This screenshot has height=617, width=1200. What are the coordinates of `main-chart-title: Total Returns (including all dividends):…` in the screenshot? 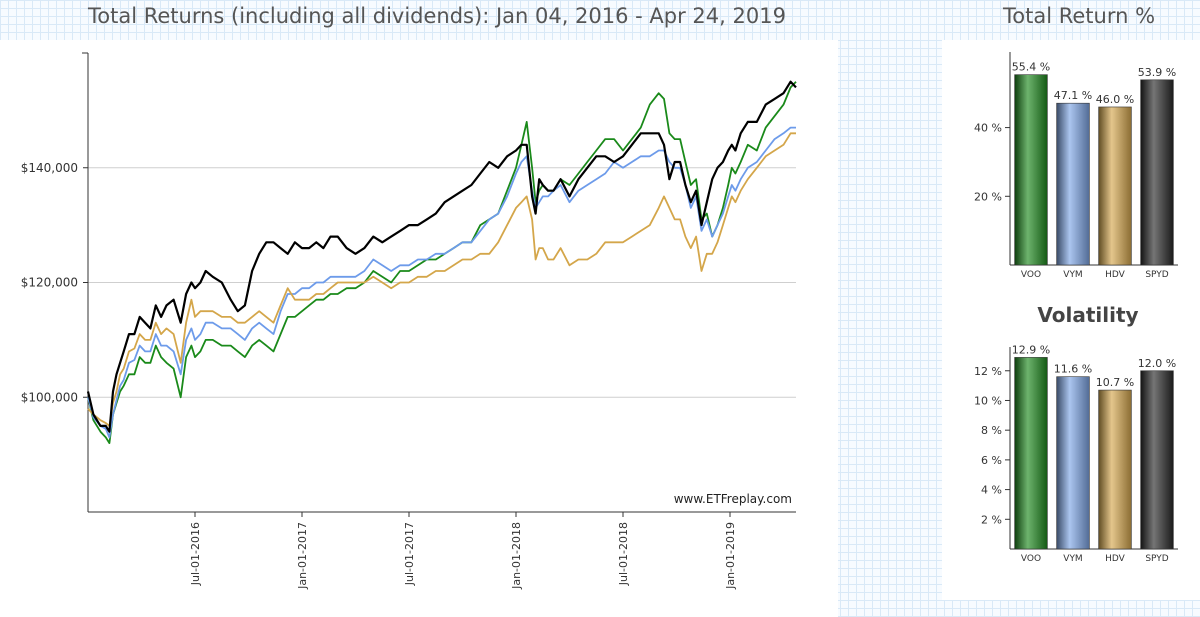 It's located at (437, 16).